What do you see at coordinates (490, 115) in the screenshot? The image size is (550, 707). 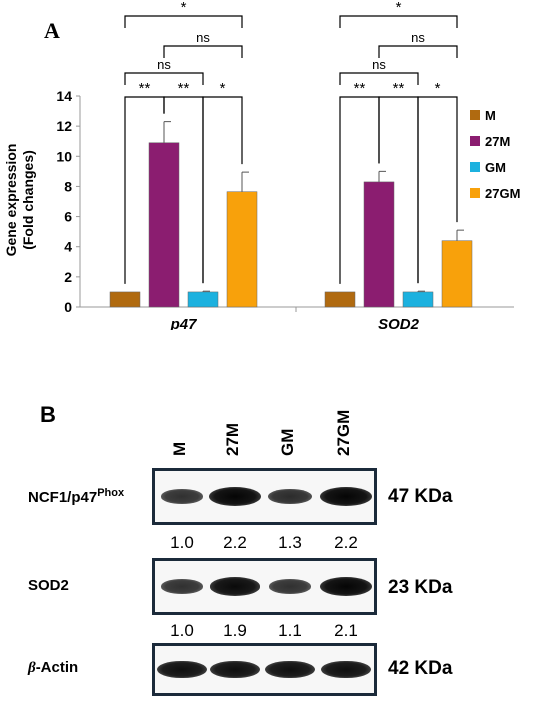 I see `legend-label-m: M` at bounding box center [490, 115].